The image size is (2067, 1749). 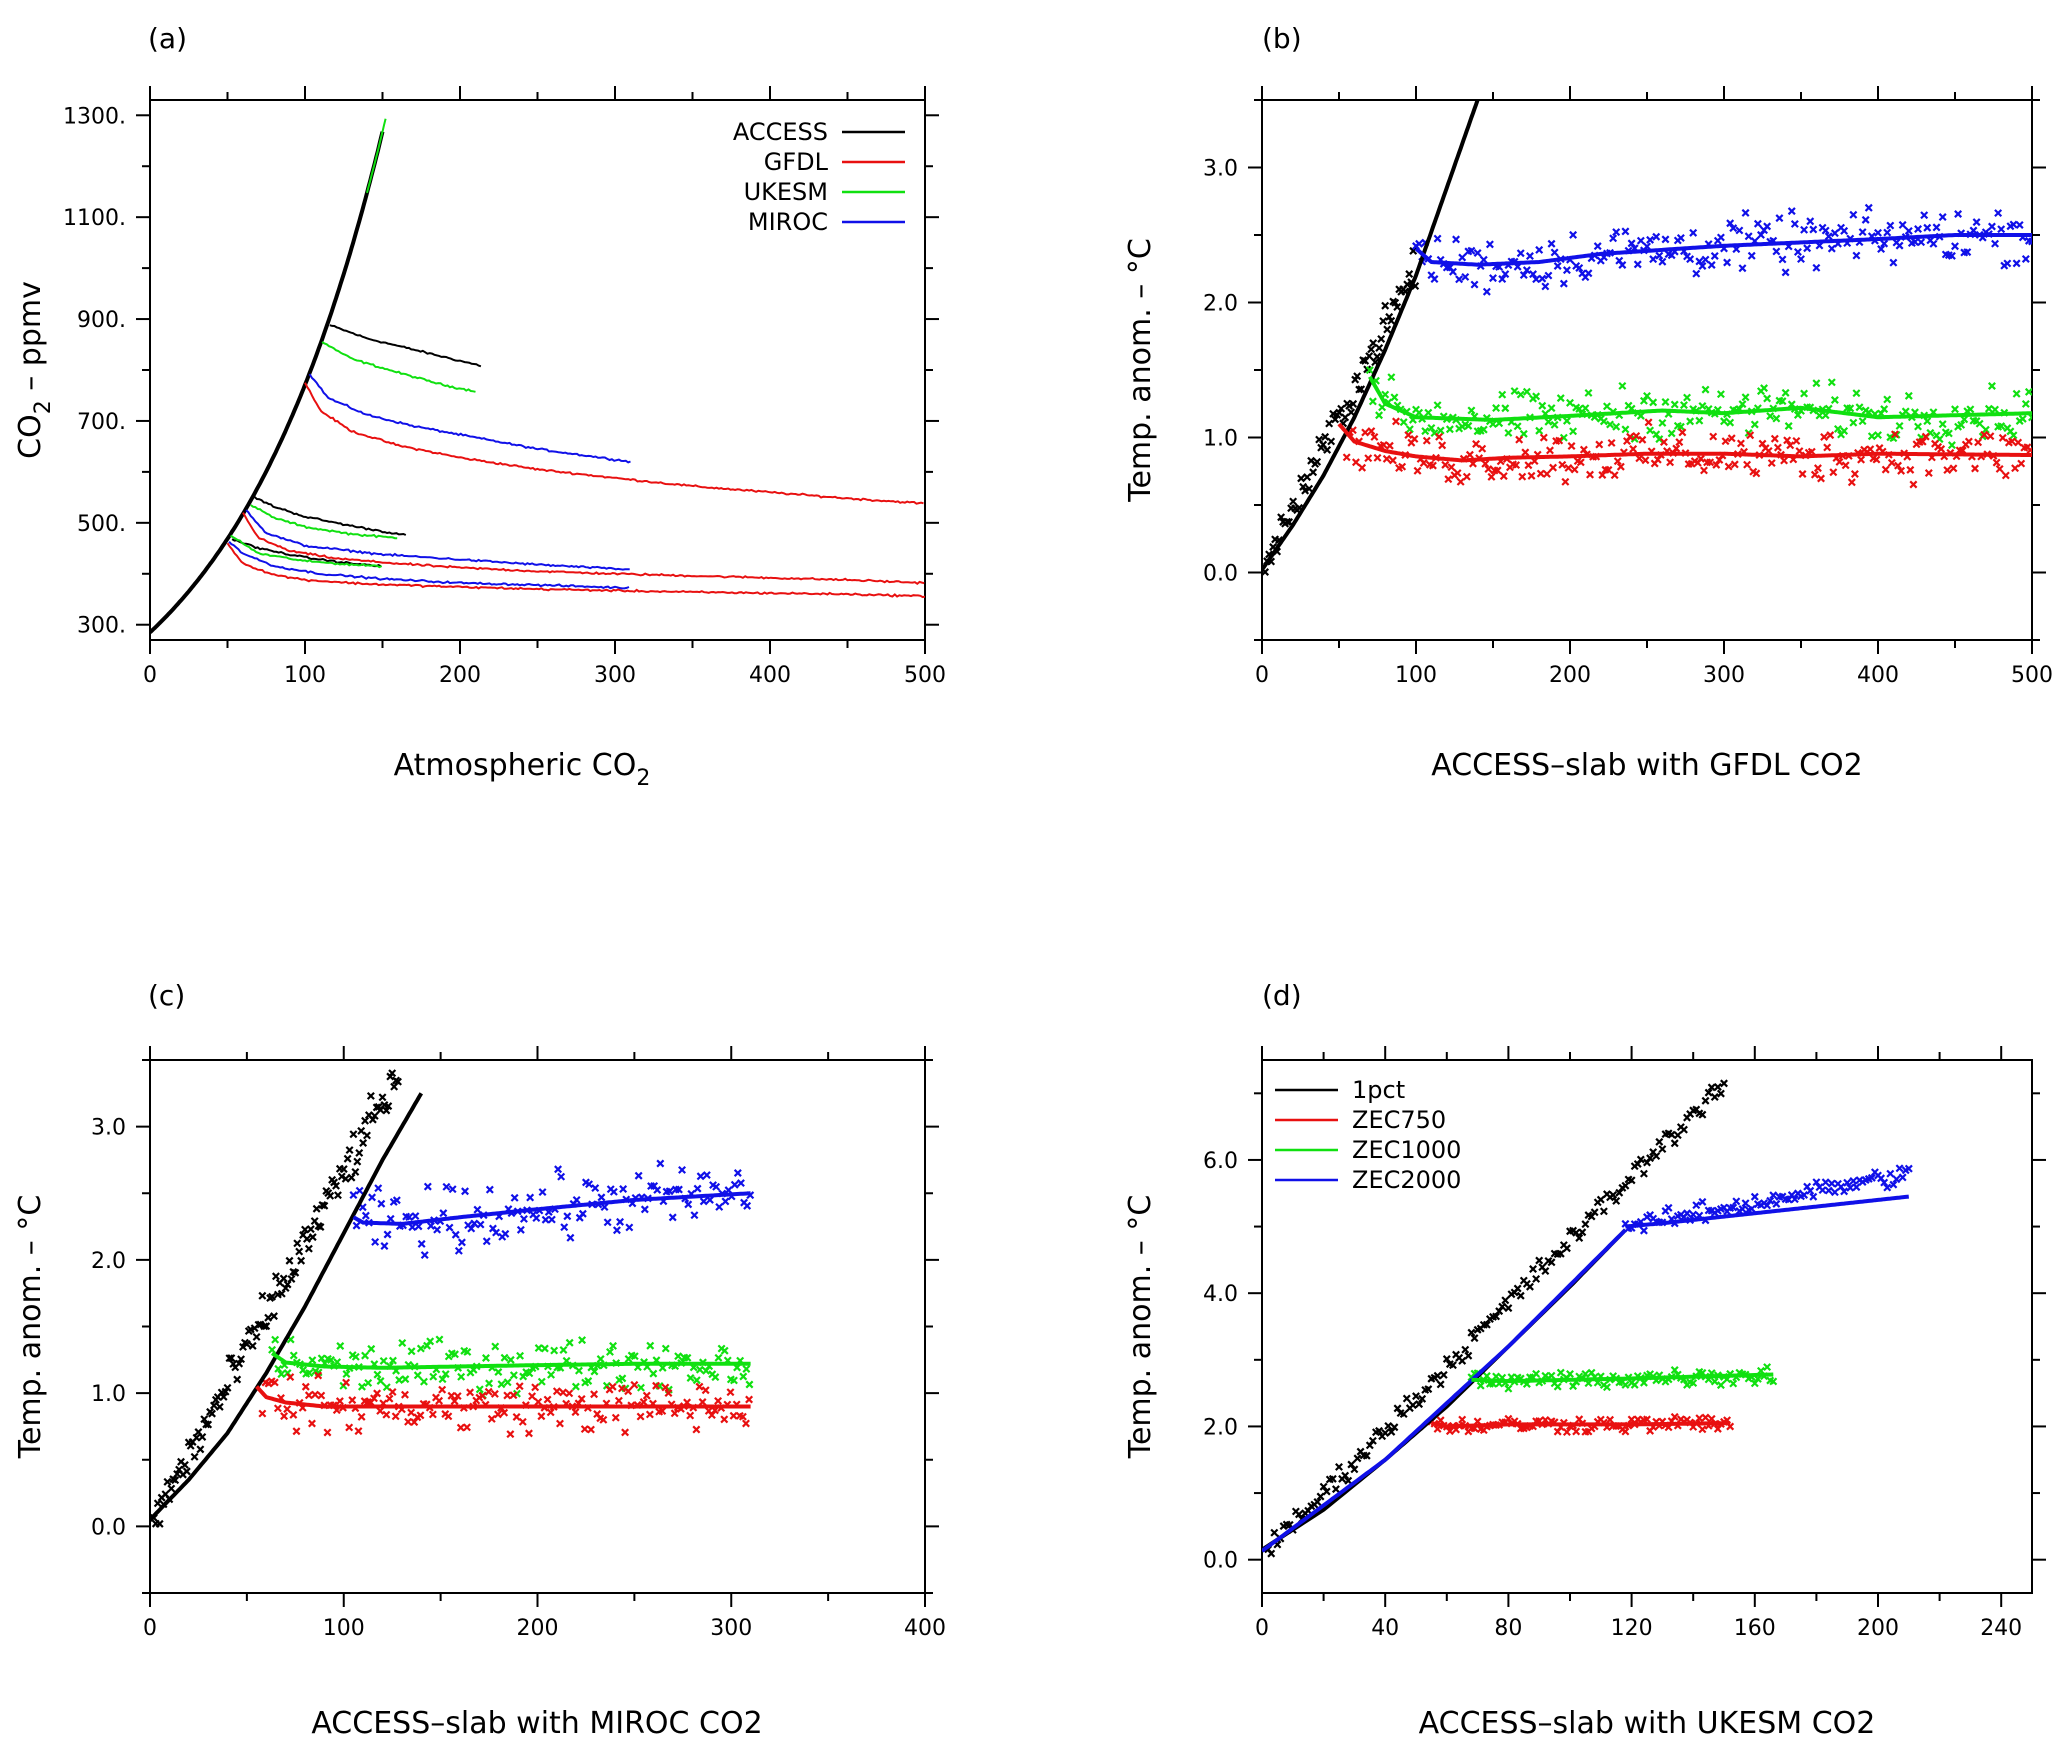 I want to click on x-tick-label: 300, so click(x=731, y=1628).